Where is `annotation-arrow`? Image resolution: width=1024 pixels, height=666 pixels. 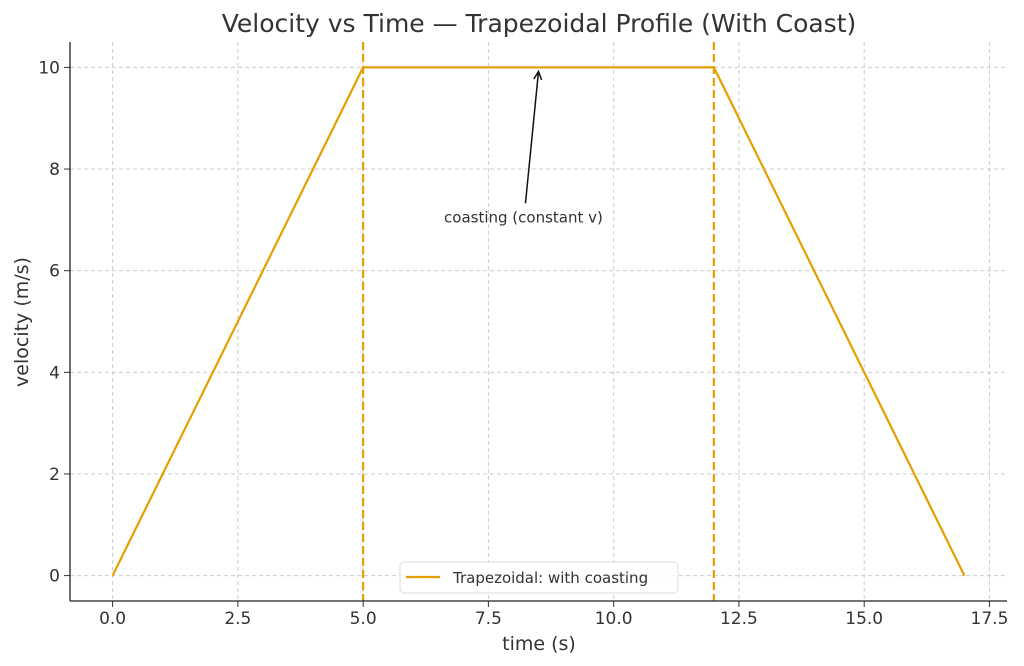
annotation-arrow is located at coordinates (532, 137).